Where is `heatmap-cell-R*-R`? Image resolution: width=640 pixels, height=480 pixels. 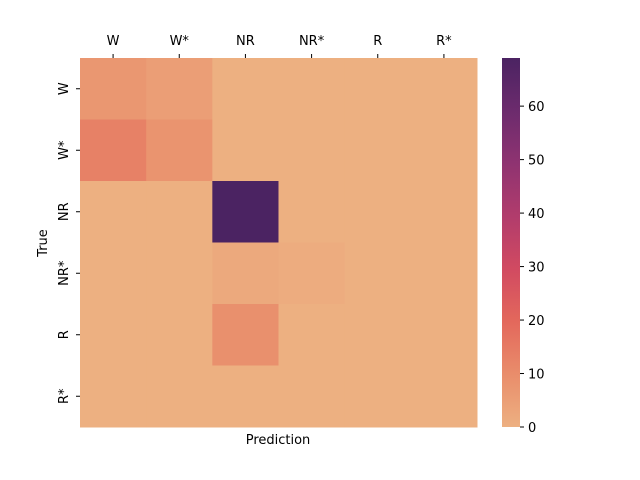
heatmap-cell-R*-R is located at coordinates (378, 396).